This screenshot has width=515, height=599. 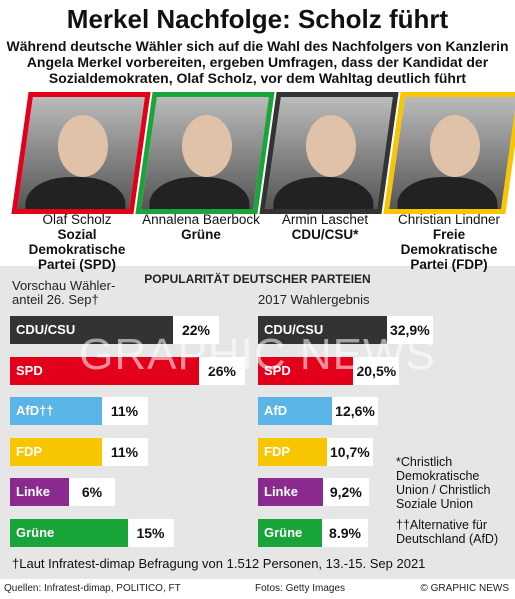 What do you see at coordinates (345, 532) in the screenshot?
I see `value-label: 8.9%` at bounding box center [345, 532].